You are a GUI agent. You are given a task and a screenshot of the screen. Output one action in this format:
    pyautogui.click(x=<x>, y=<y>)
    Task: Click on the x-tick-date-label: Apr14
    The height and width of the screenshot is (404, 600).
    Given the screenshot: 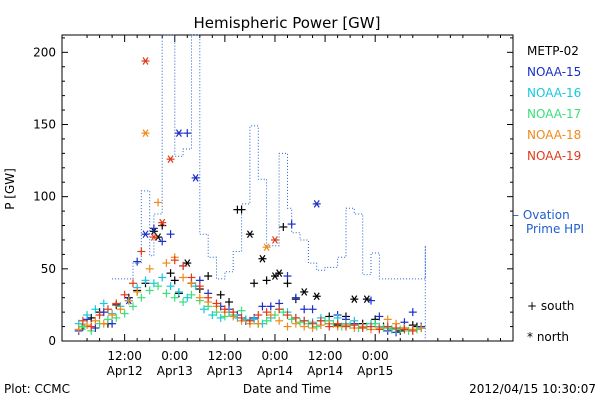 What is the action you would take?
    pyautogui.click(x=325, y=371)
    